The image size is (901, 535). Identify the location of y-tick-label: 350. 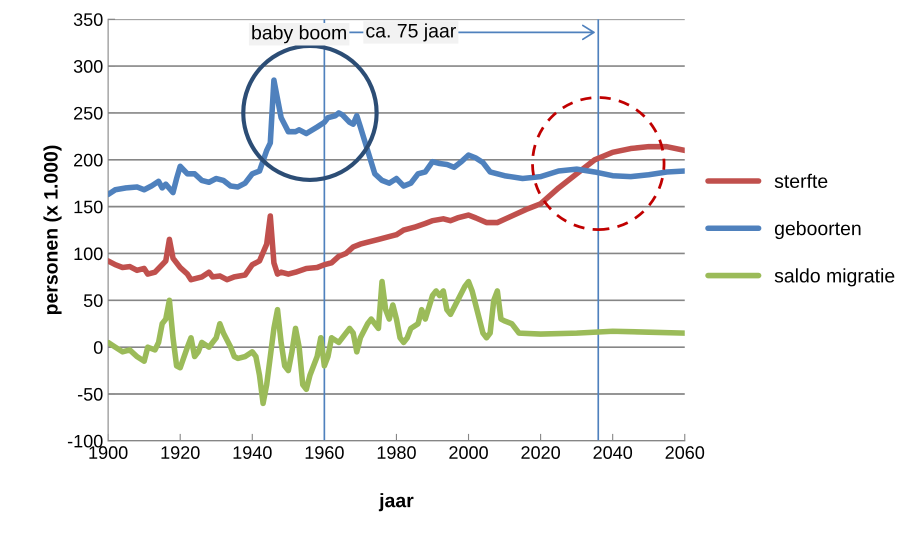
(88, 19).